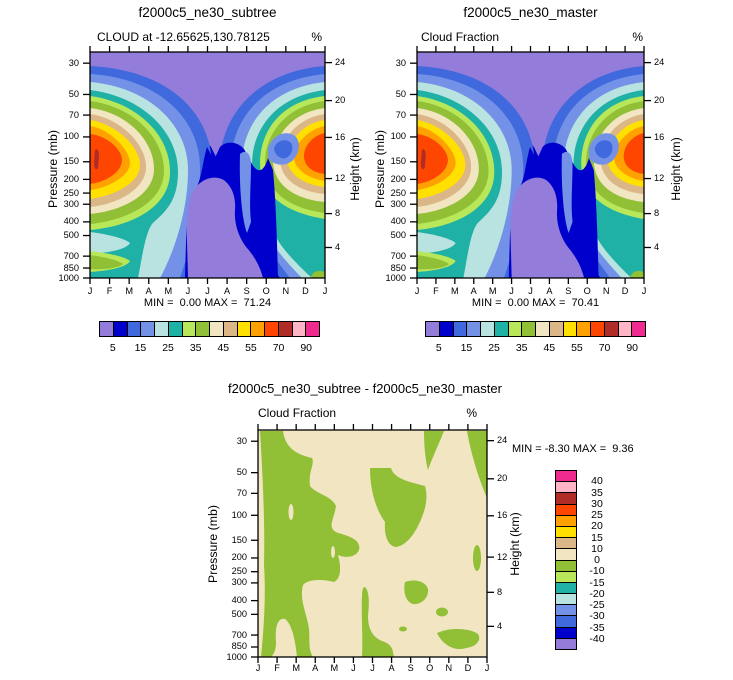 Image resolution: width=733 pixels, height=680 pixels. I want to click on pressure-tick-label: 30, so click(241, 440).